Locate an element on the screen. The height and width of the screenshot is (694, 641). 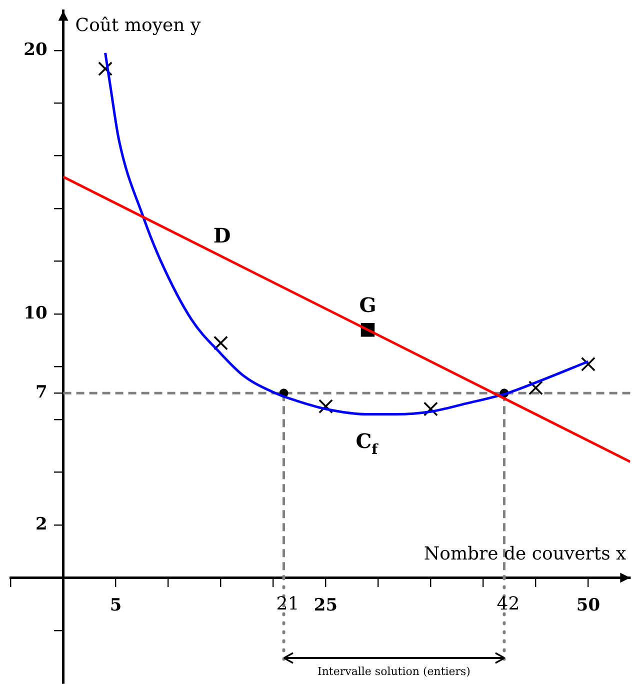
ref-line-label: 21 is located at coordinates (288, 603).